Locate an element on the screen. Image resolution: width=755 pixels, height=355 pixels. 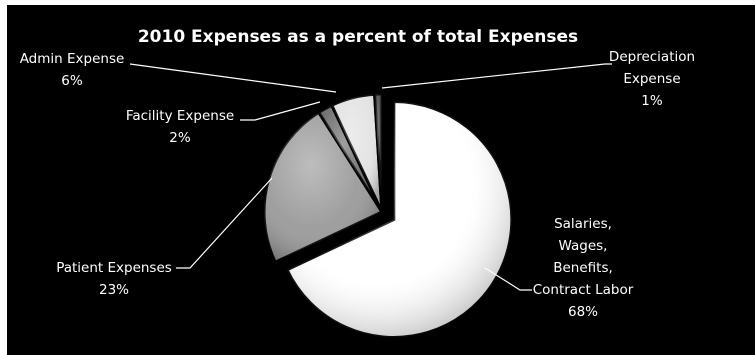
leader-line-facility-expense is located at coordinates (280, 111).